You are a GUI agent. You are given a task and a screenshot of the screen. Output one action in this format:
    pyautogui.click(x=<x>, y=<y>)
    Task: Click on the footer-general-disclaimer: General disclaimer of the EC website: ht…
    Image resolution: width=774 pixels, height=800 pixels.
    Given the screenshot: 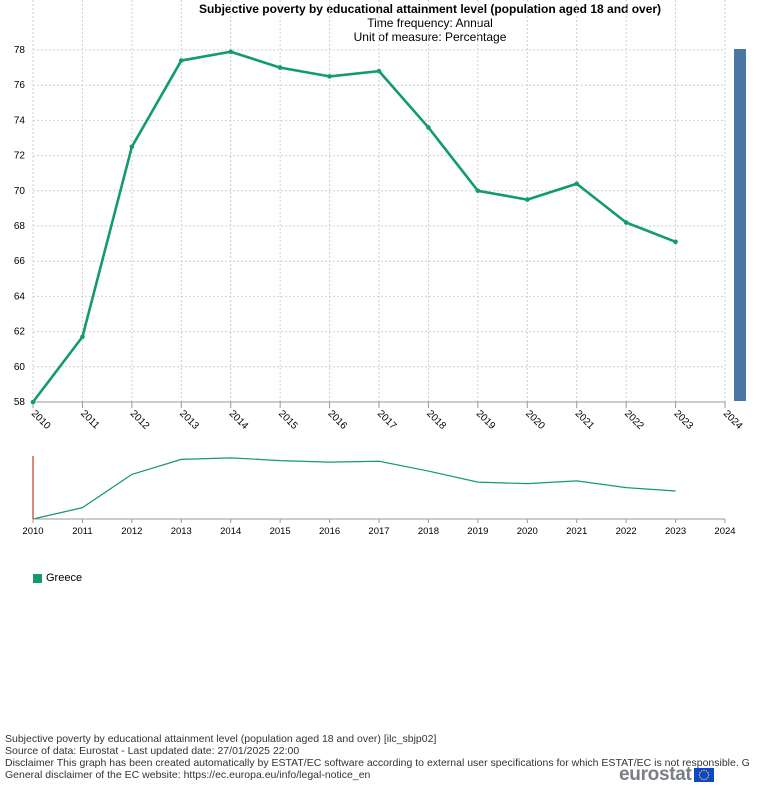 What is the action you would take?
    pyautogui.click(x=188, y=775)
    